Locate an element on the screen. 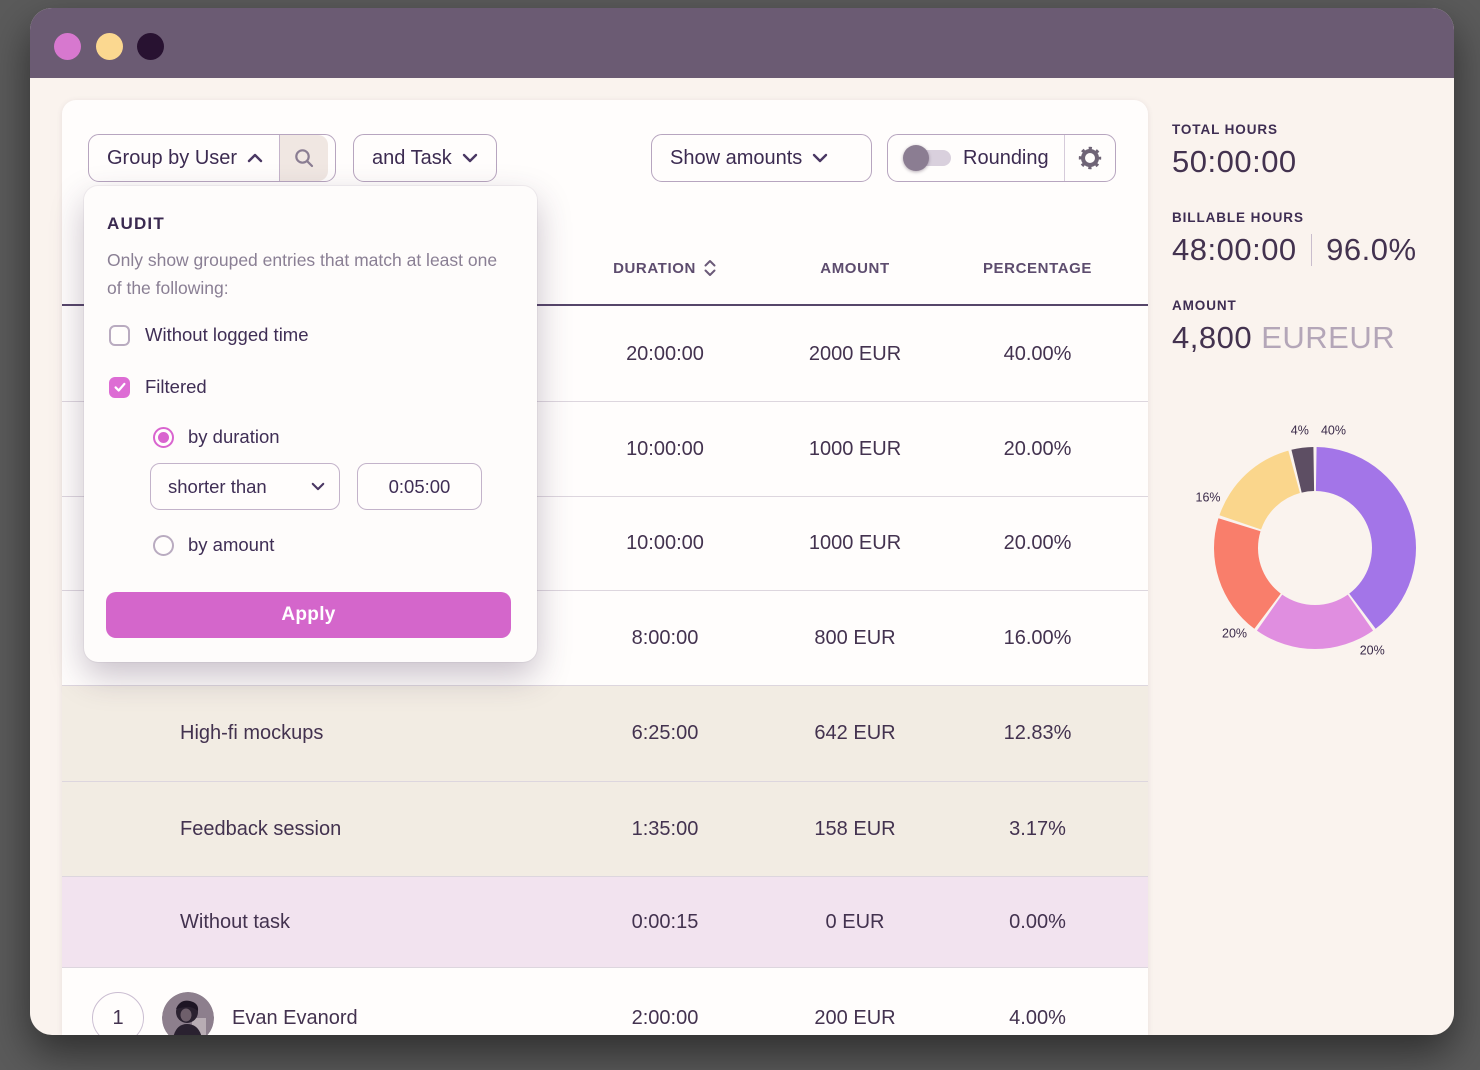 The width and height of the screenshot is (1480, 1070). total-hours-label: TOTAL HOURS is located at coordinates (1225, 129).